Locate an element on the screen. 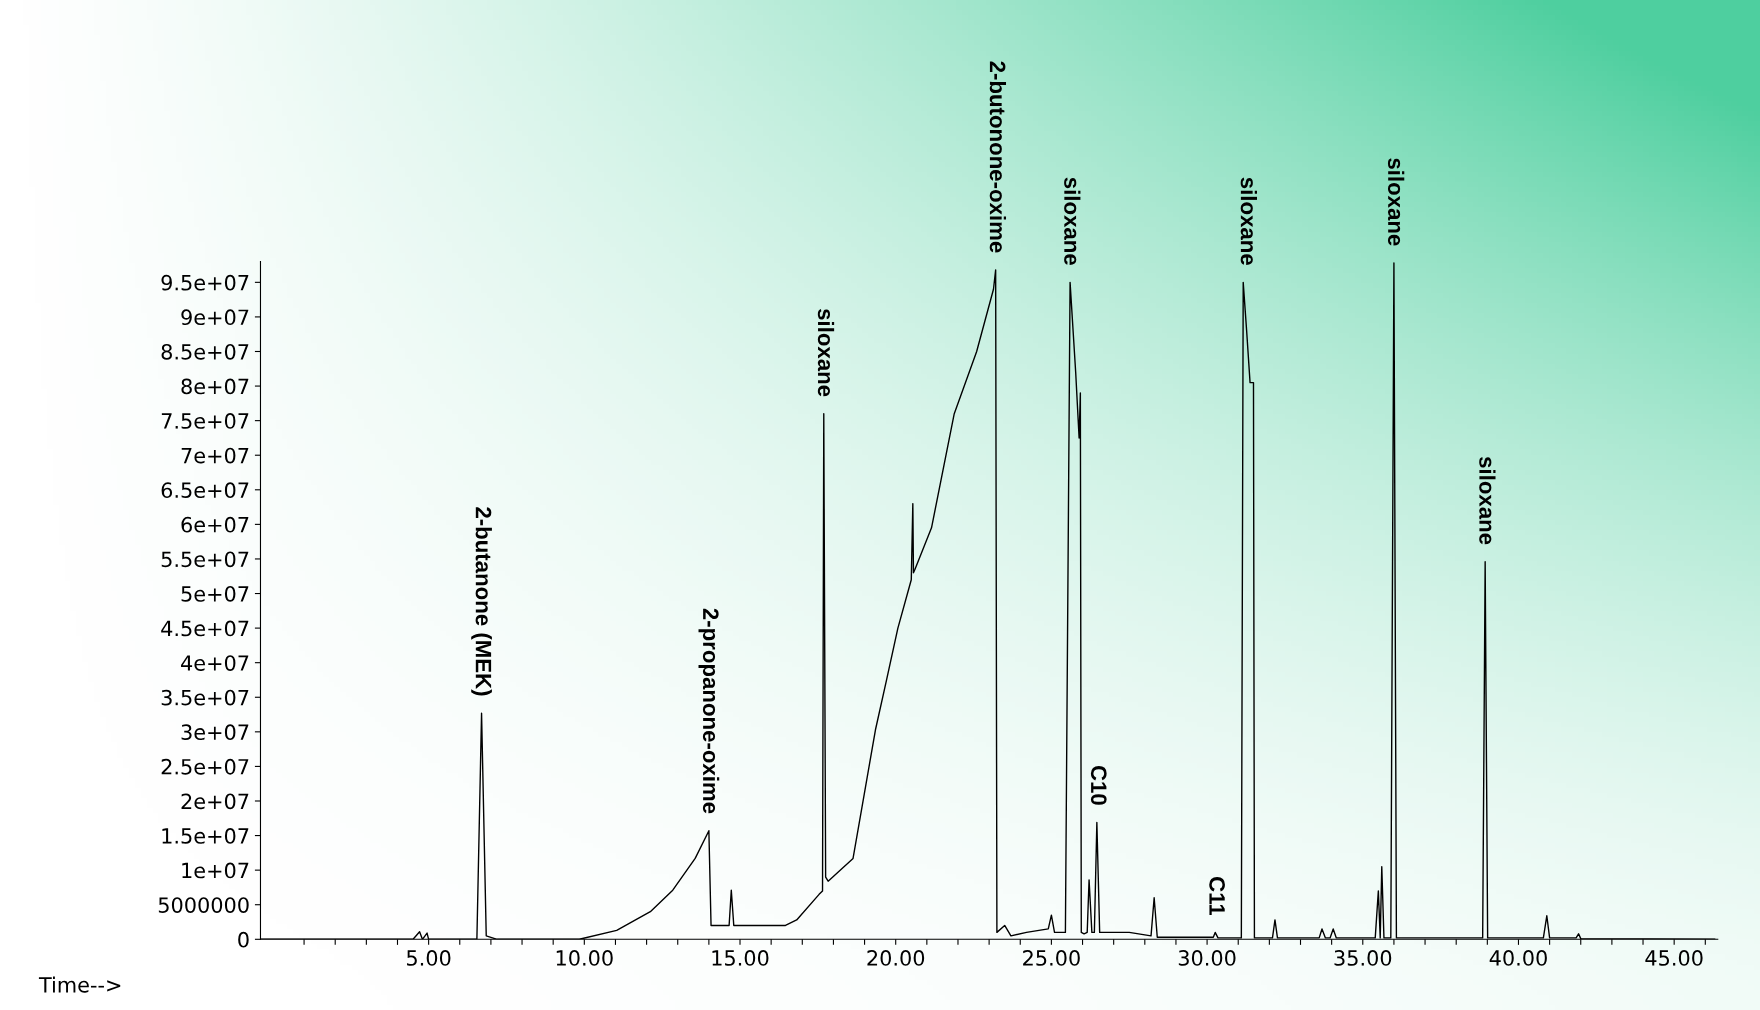  y-tick-label: 2e+07 is located at coordinates (215, 801).